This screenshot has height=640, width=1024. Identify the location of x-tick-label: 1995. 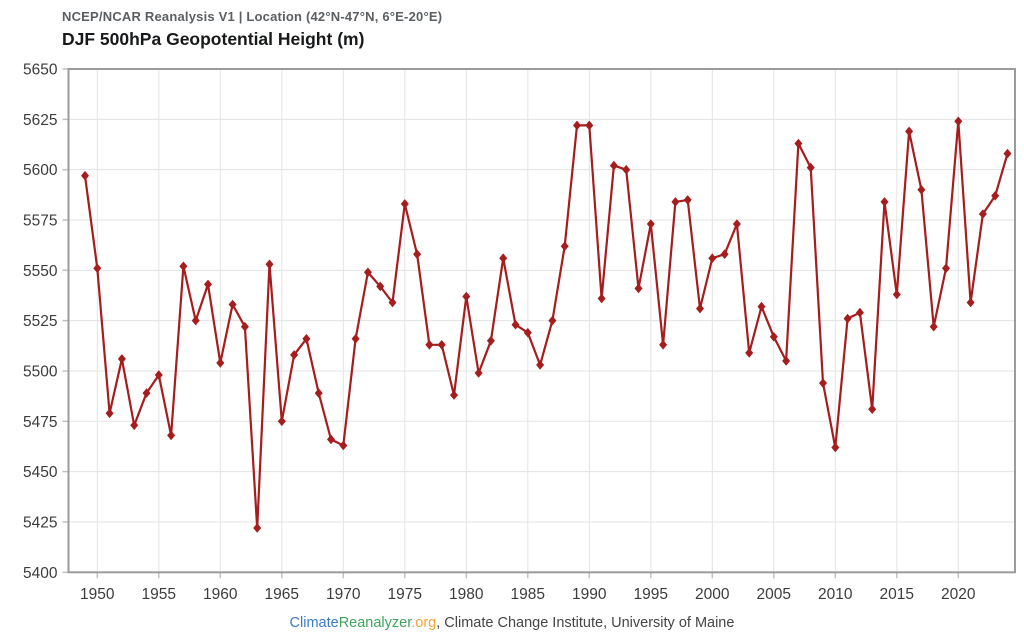
(651, 594).